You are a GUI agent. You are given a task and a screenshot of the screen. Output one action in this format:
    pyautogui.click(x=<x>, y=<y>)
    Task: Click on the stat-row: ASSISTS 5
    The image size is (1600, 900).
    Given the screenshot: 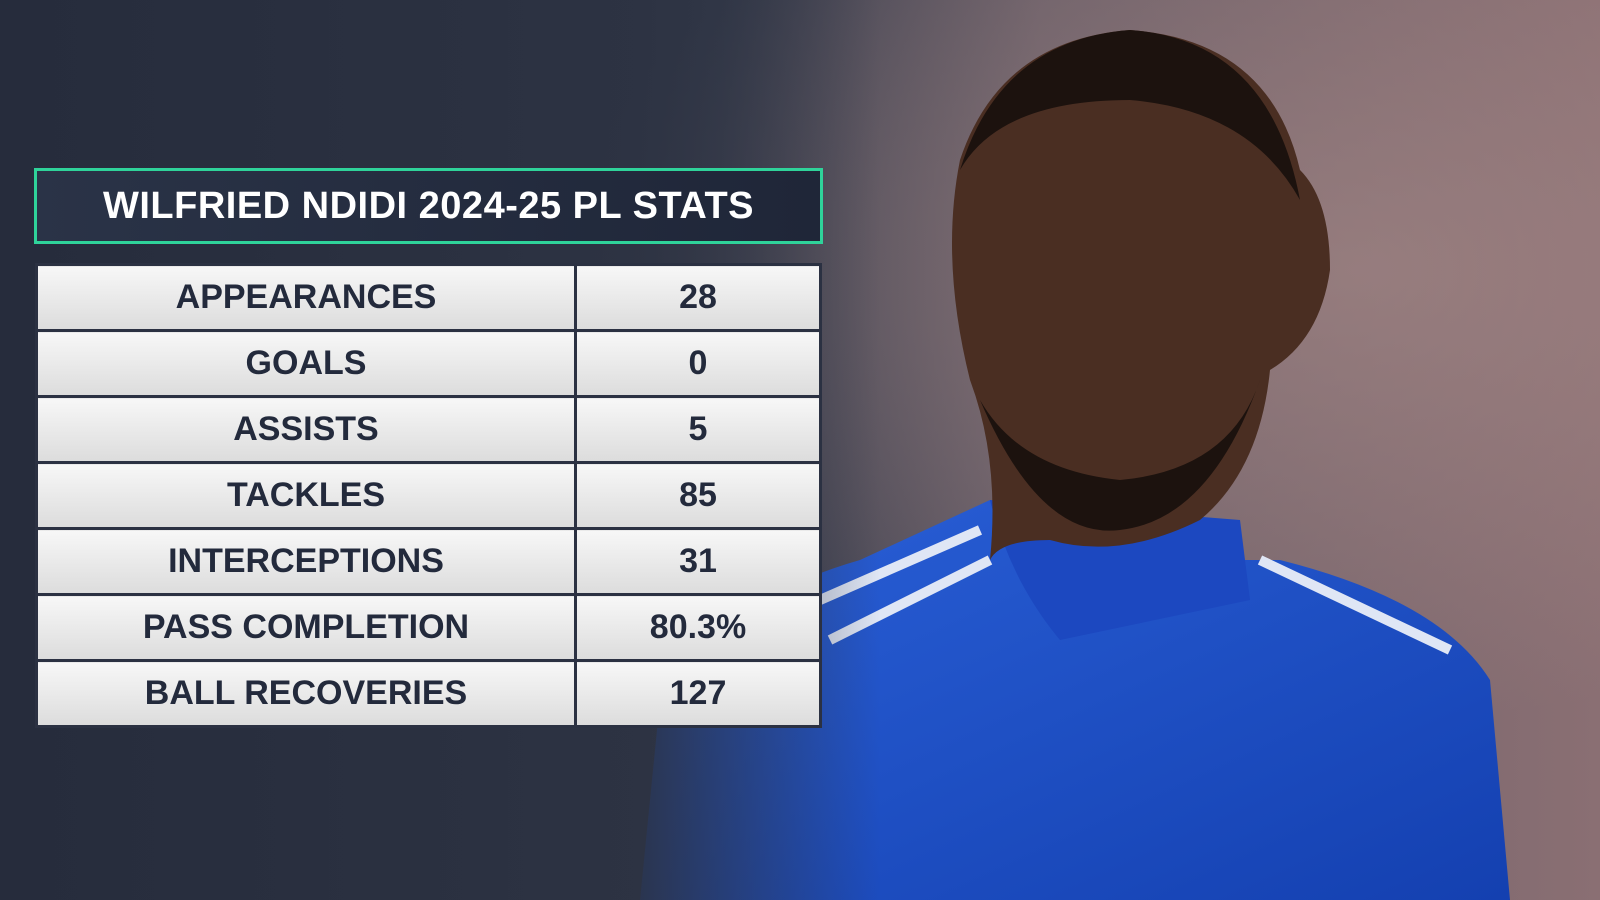 What is the action you would take?
    pyautogui.click(x=428, y=429)
    